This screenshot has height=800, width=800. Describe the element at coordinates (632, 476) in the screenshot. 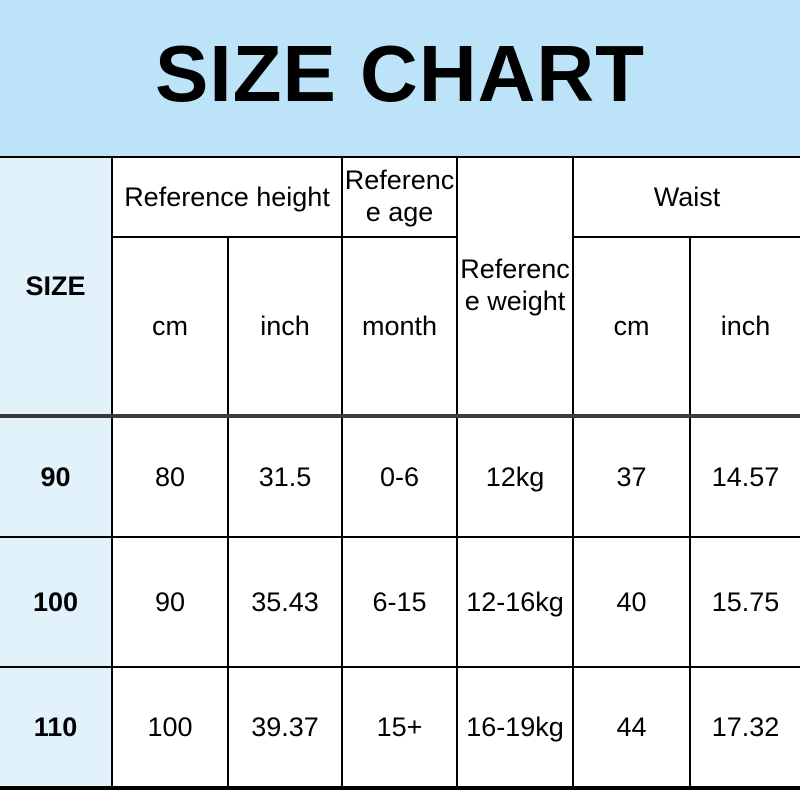

I see `data-cell: 37` at that location.